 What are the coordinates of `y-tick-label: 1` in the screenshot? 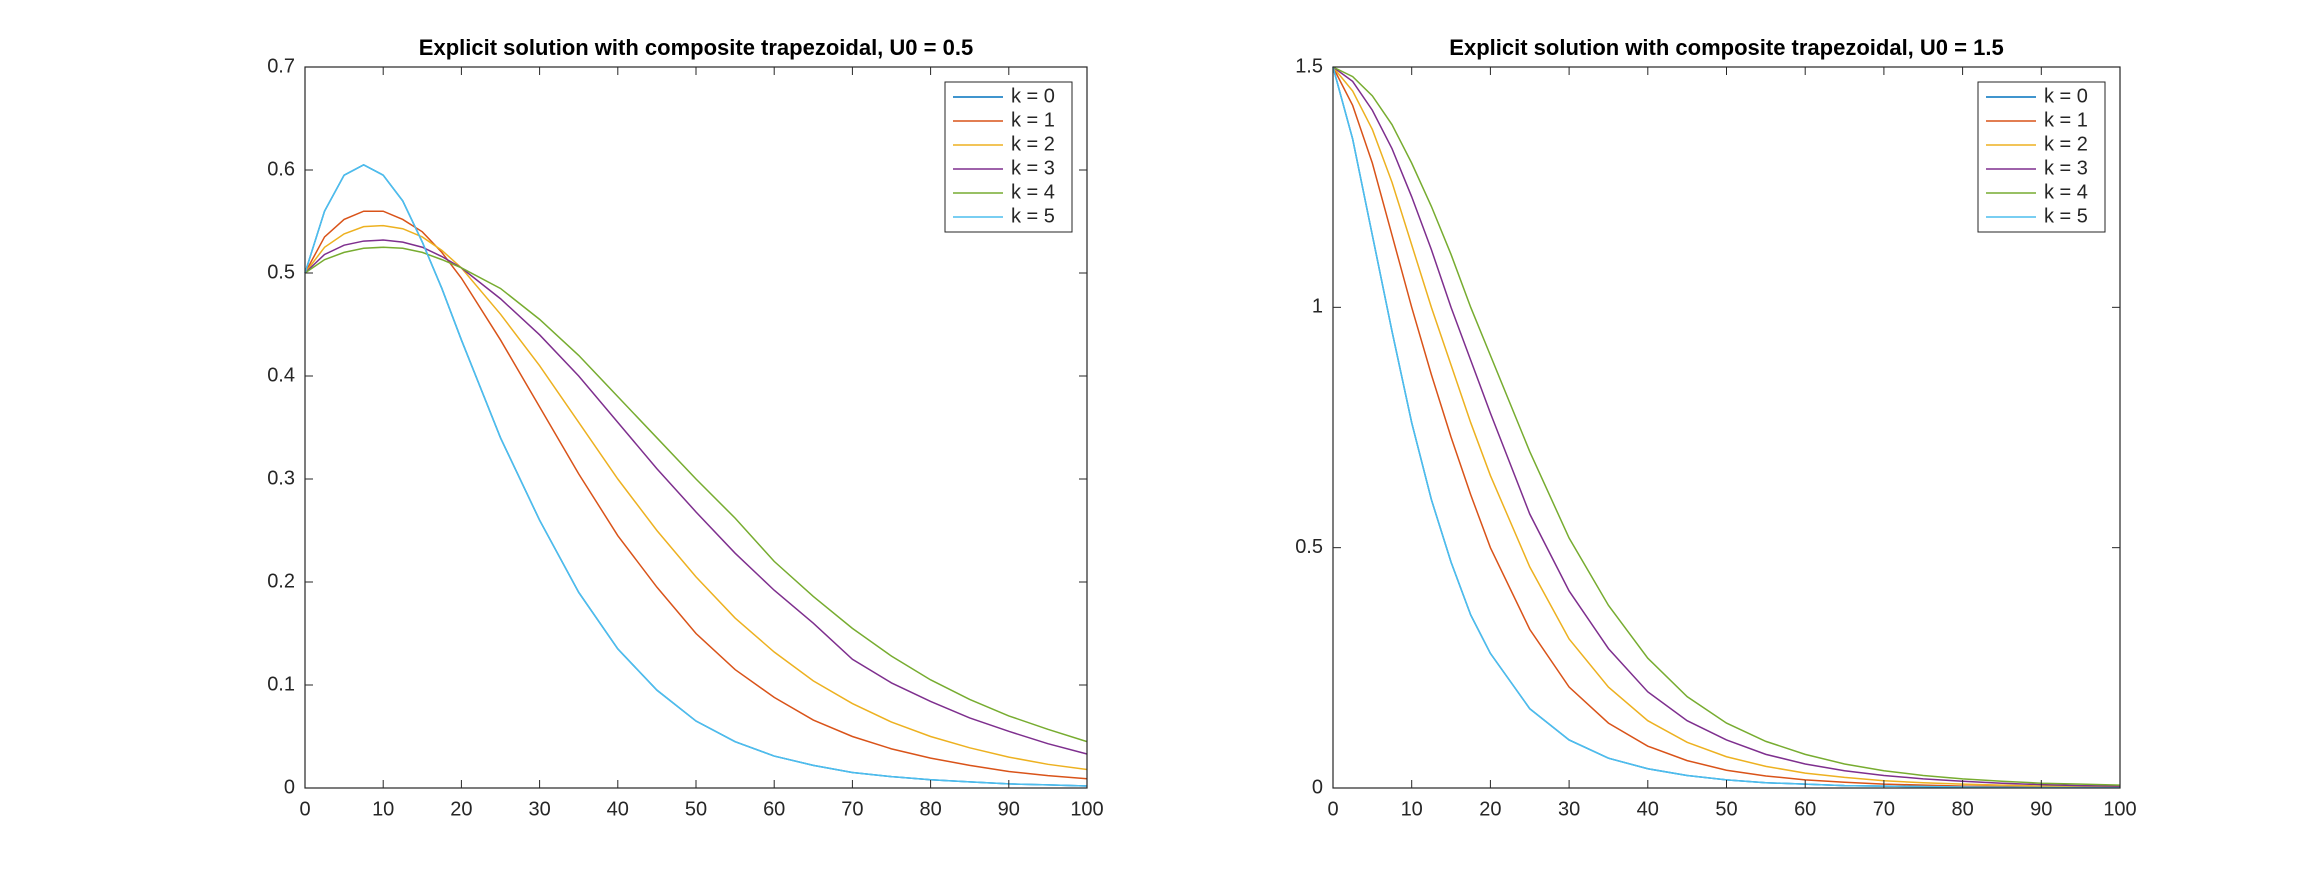 It's located at (1317, 307).